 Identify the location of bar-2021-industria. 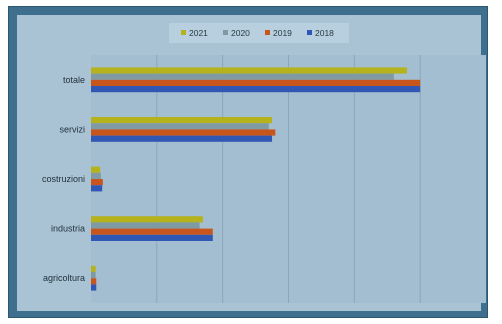
(147, 219).